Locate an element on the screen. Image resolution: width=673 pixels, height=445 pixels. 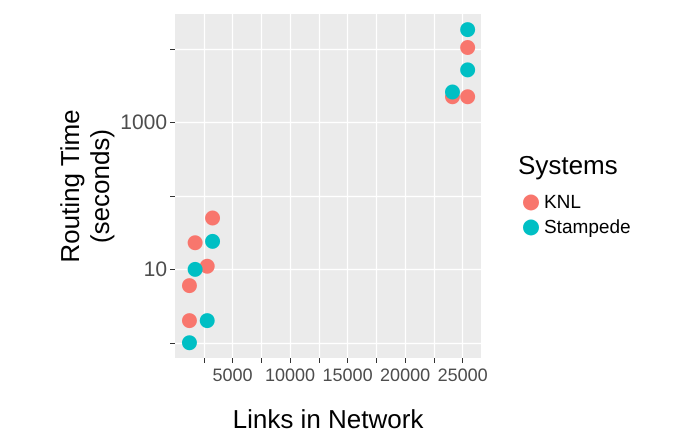
y-tick-label: 10 is located at coordinates (155, 269).